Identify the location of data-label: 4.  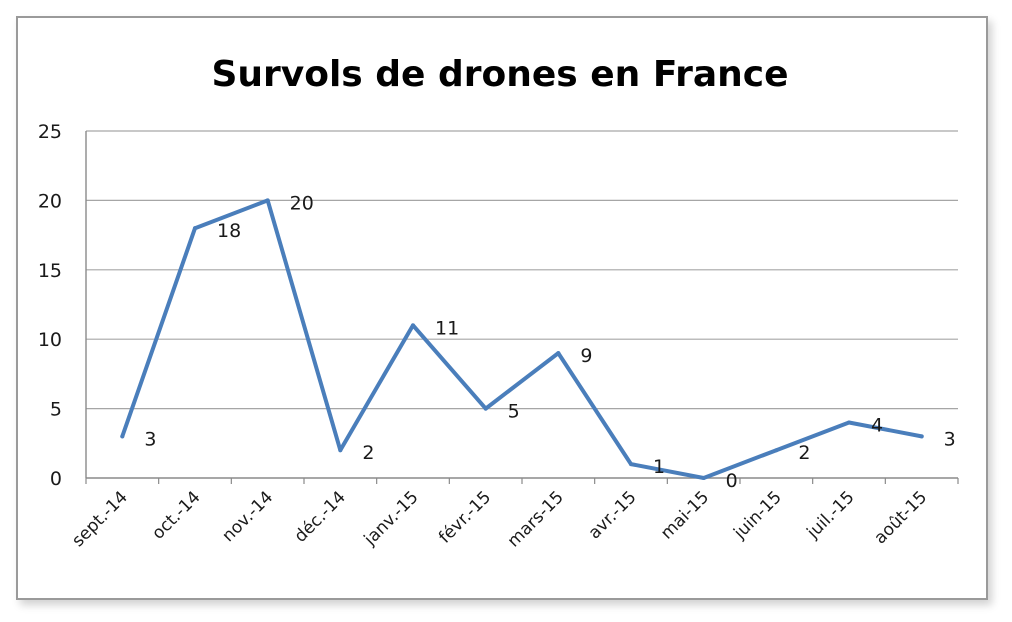
(877, 425).